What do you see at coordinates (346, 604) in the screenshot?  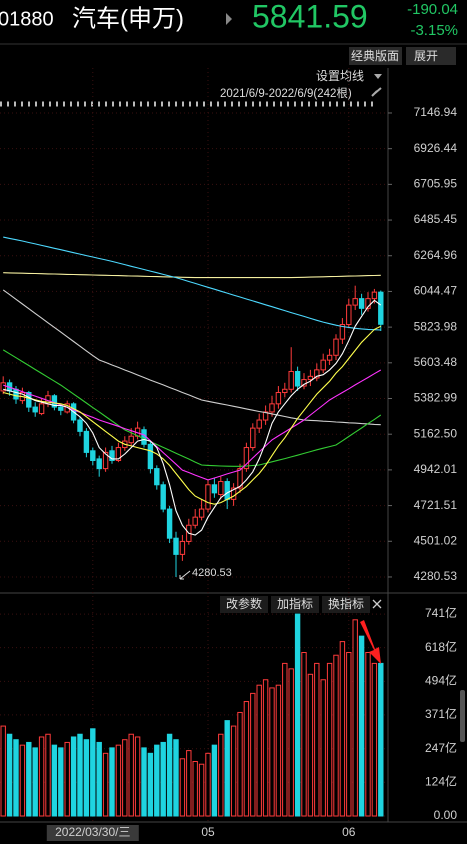 I see `switch-indicator-button` at bounding box center [346, 604].